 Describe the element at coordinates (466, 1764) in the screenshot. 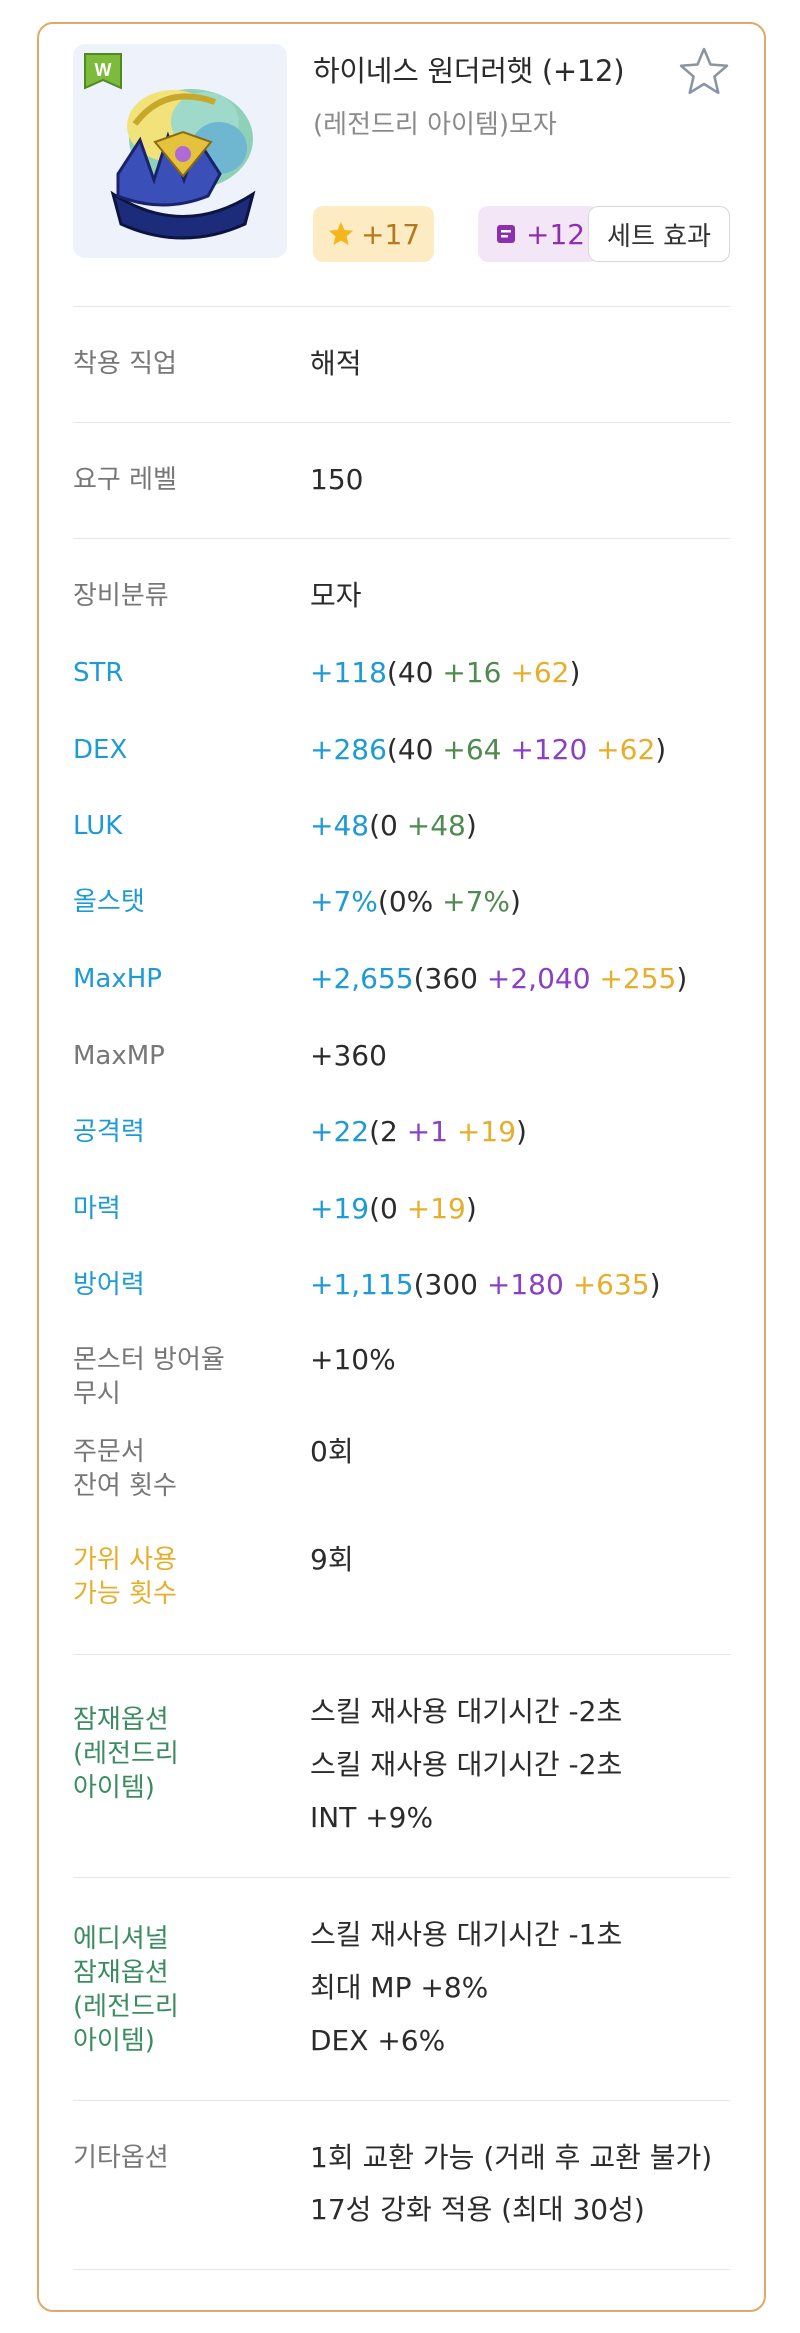

I see `potential-line-2: 스킬 재사용 대기시간 -2초` at that location.